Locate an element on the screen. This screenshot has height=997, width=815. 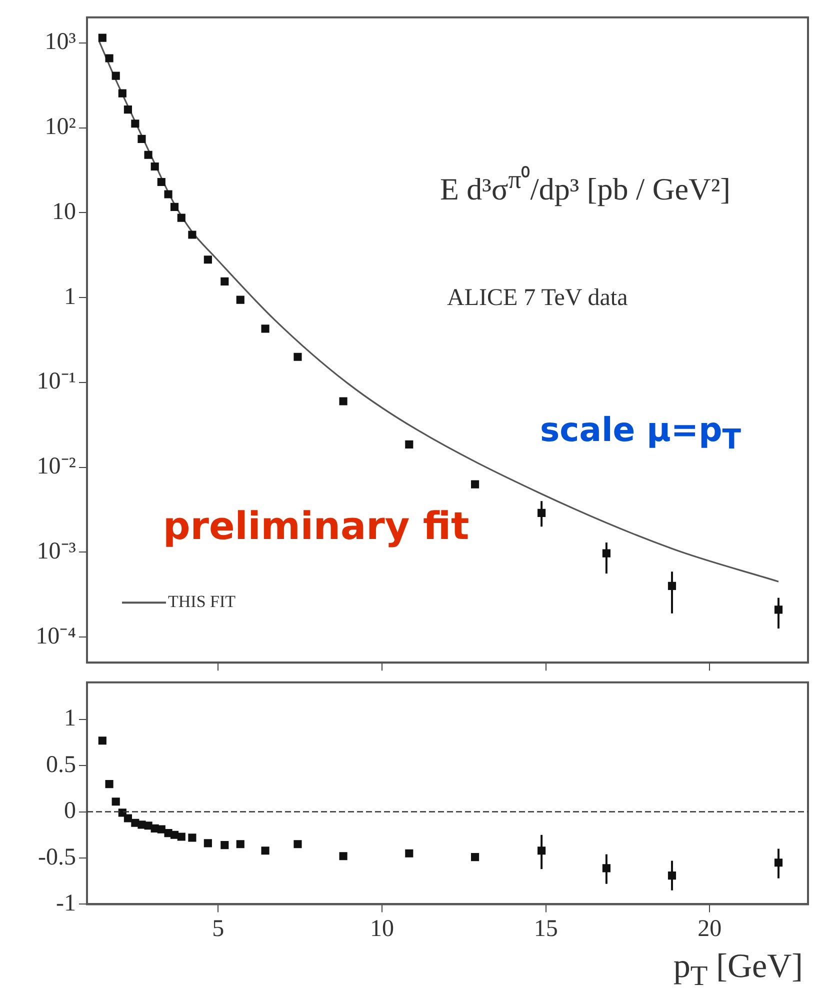
y-tick-label: 10⁻¹ is located at coordinates (56, 381).